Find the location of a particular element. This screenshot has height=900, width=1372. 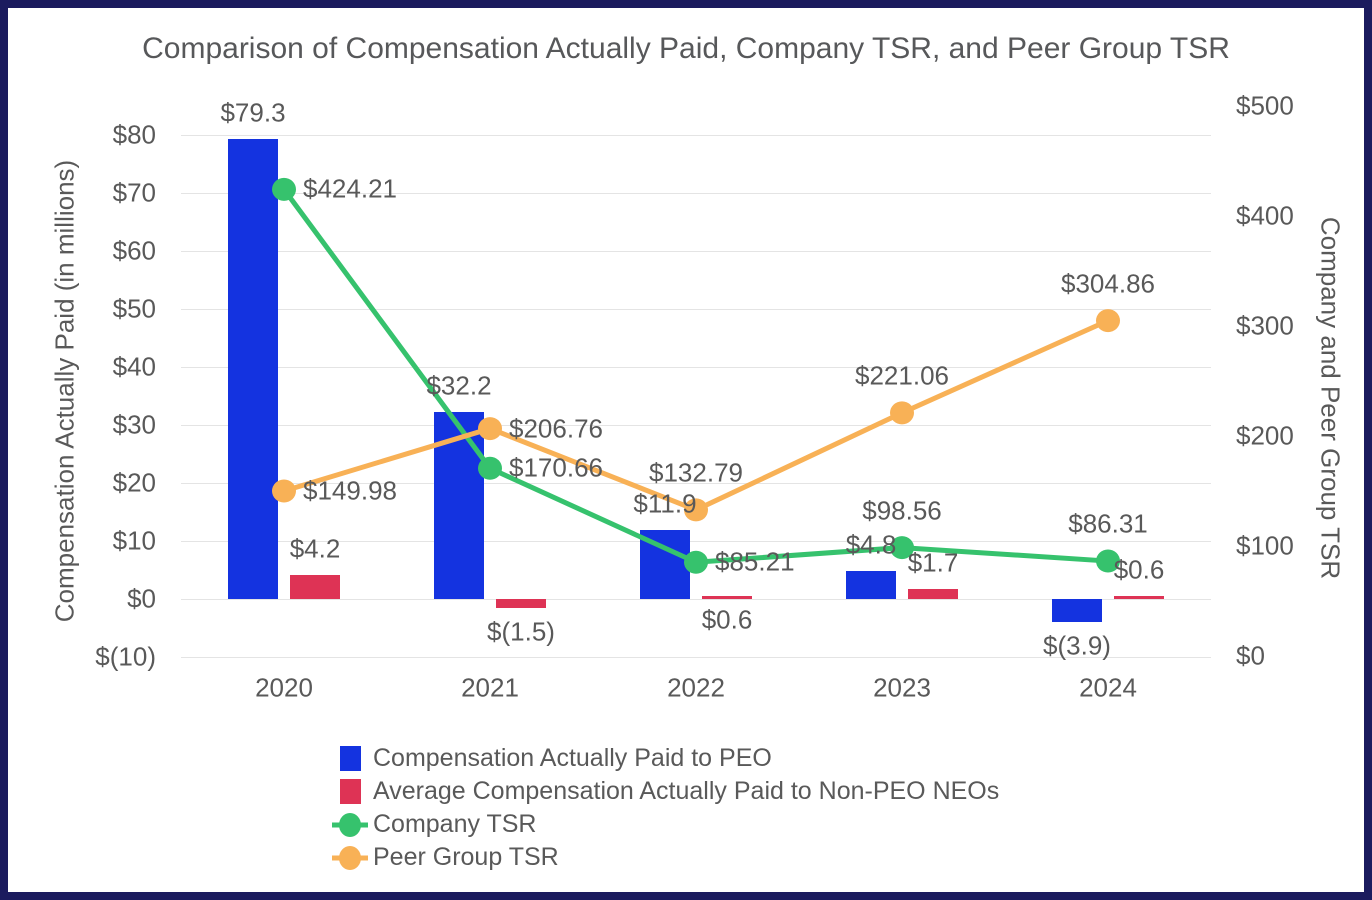

right-axis-tick: $200 is located at coordinates (1265, 435).